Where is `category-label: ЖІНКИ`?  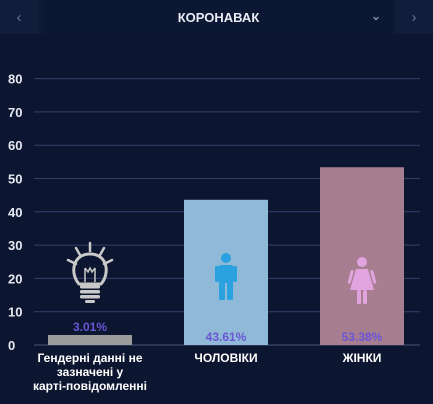
category-label: ЖІНКИ is located at coordinates (362, 358).